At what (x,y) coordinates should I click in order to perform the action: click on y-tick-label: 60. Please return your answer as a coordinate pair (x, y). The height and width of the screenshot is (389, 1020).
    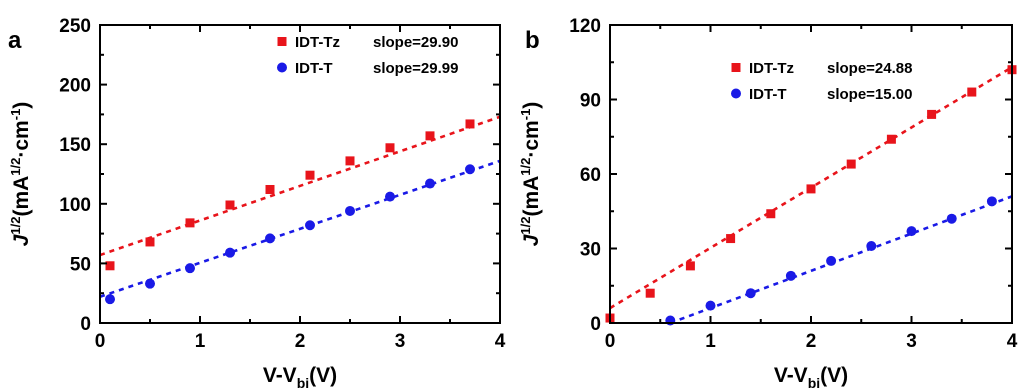
    Looking at the image, I should click on (590, 175).